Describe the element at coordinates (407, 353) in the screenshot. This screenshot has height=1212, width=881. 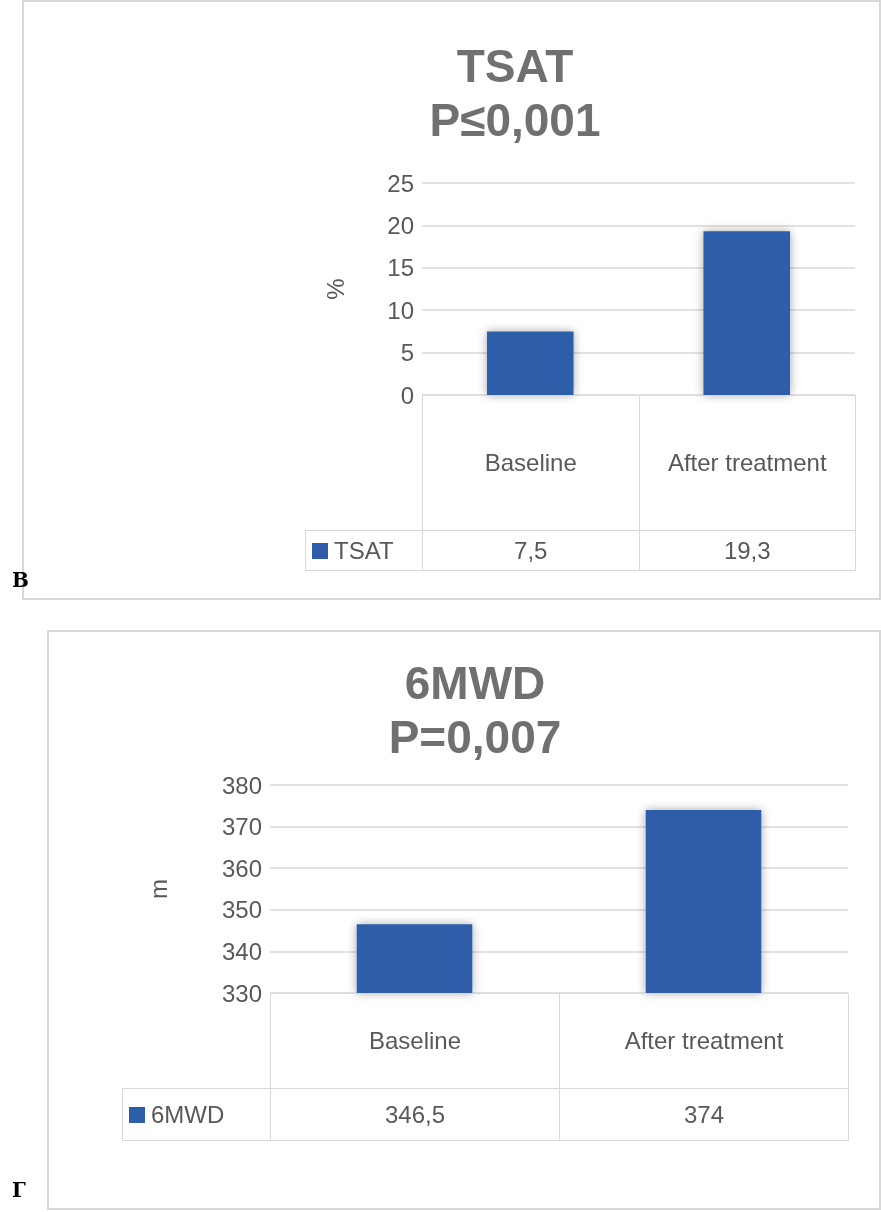
I see `y-tick-label: 5` at that location.